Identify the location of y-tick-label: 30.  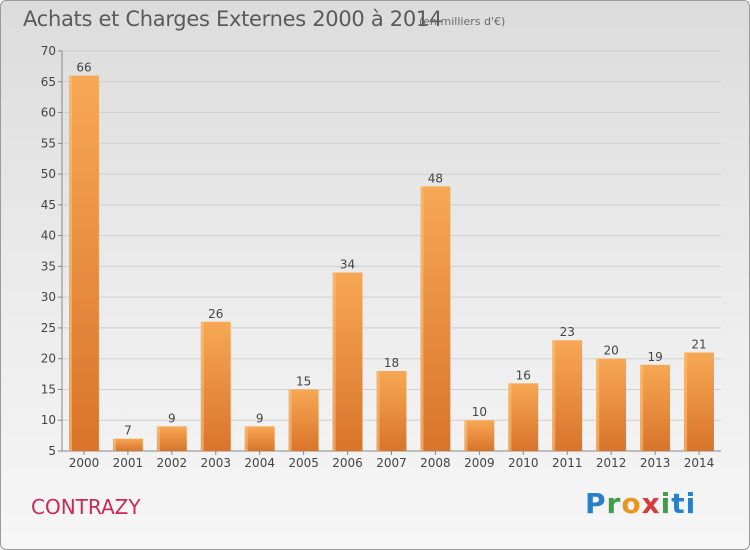
(48, 297).